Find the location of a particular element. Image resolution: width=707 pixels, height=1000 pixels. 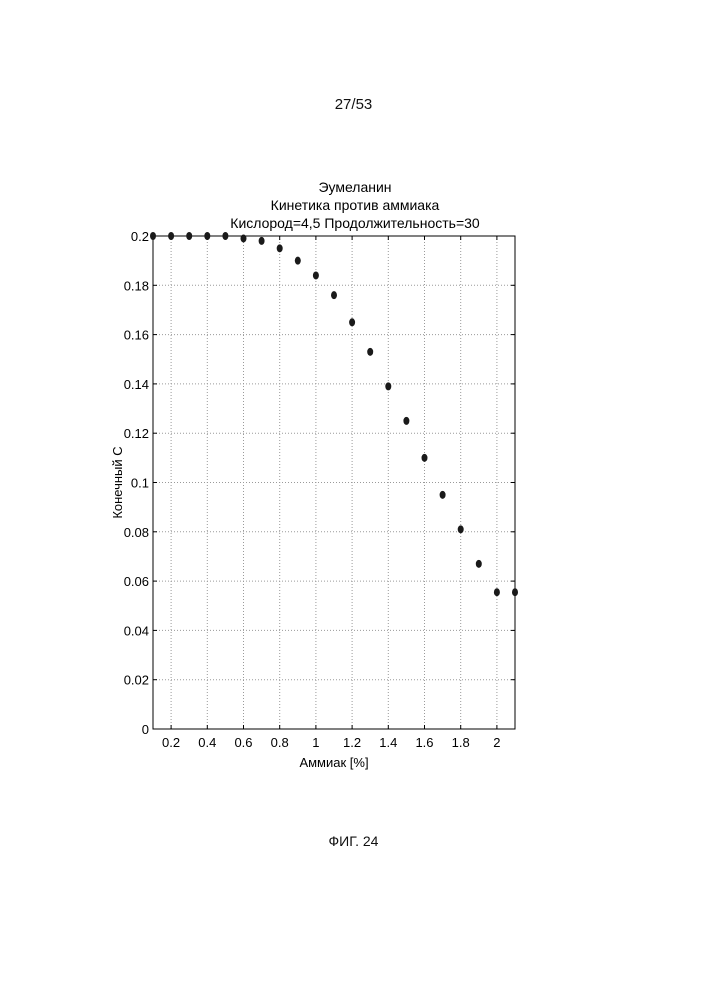

x-tick-label: 0.6 is located at coordinates (243, 742).